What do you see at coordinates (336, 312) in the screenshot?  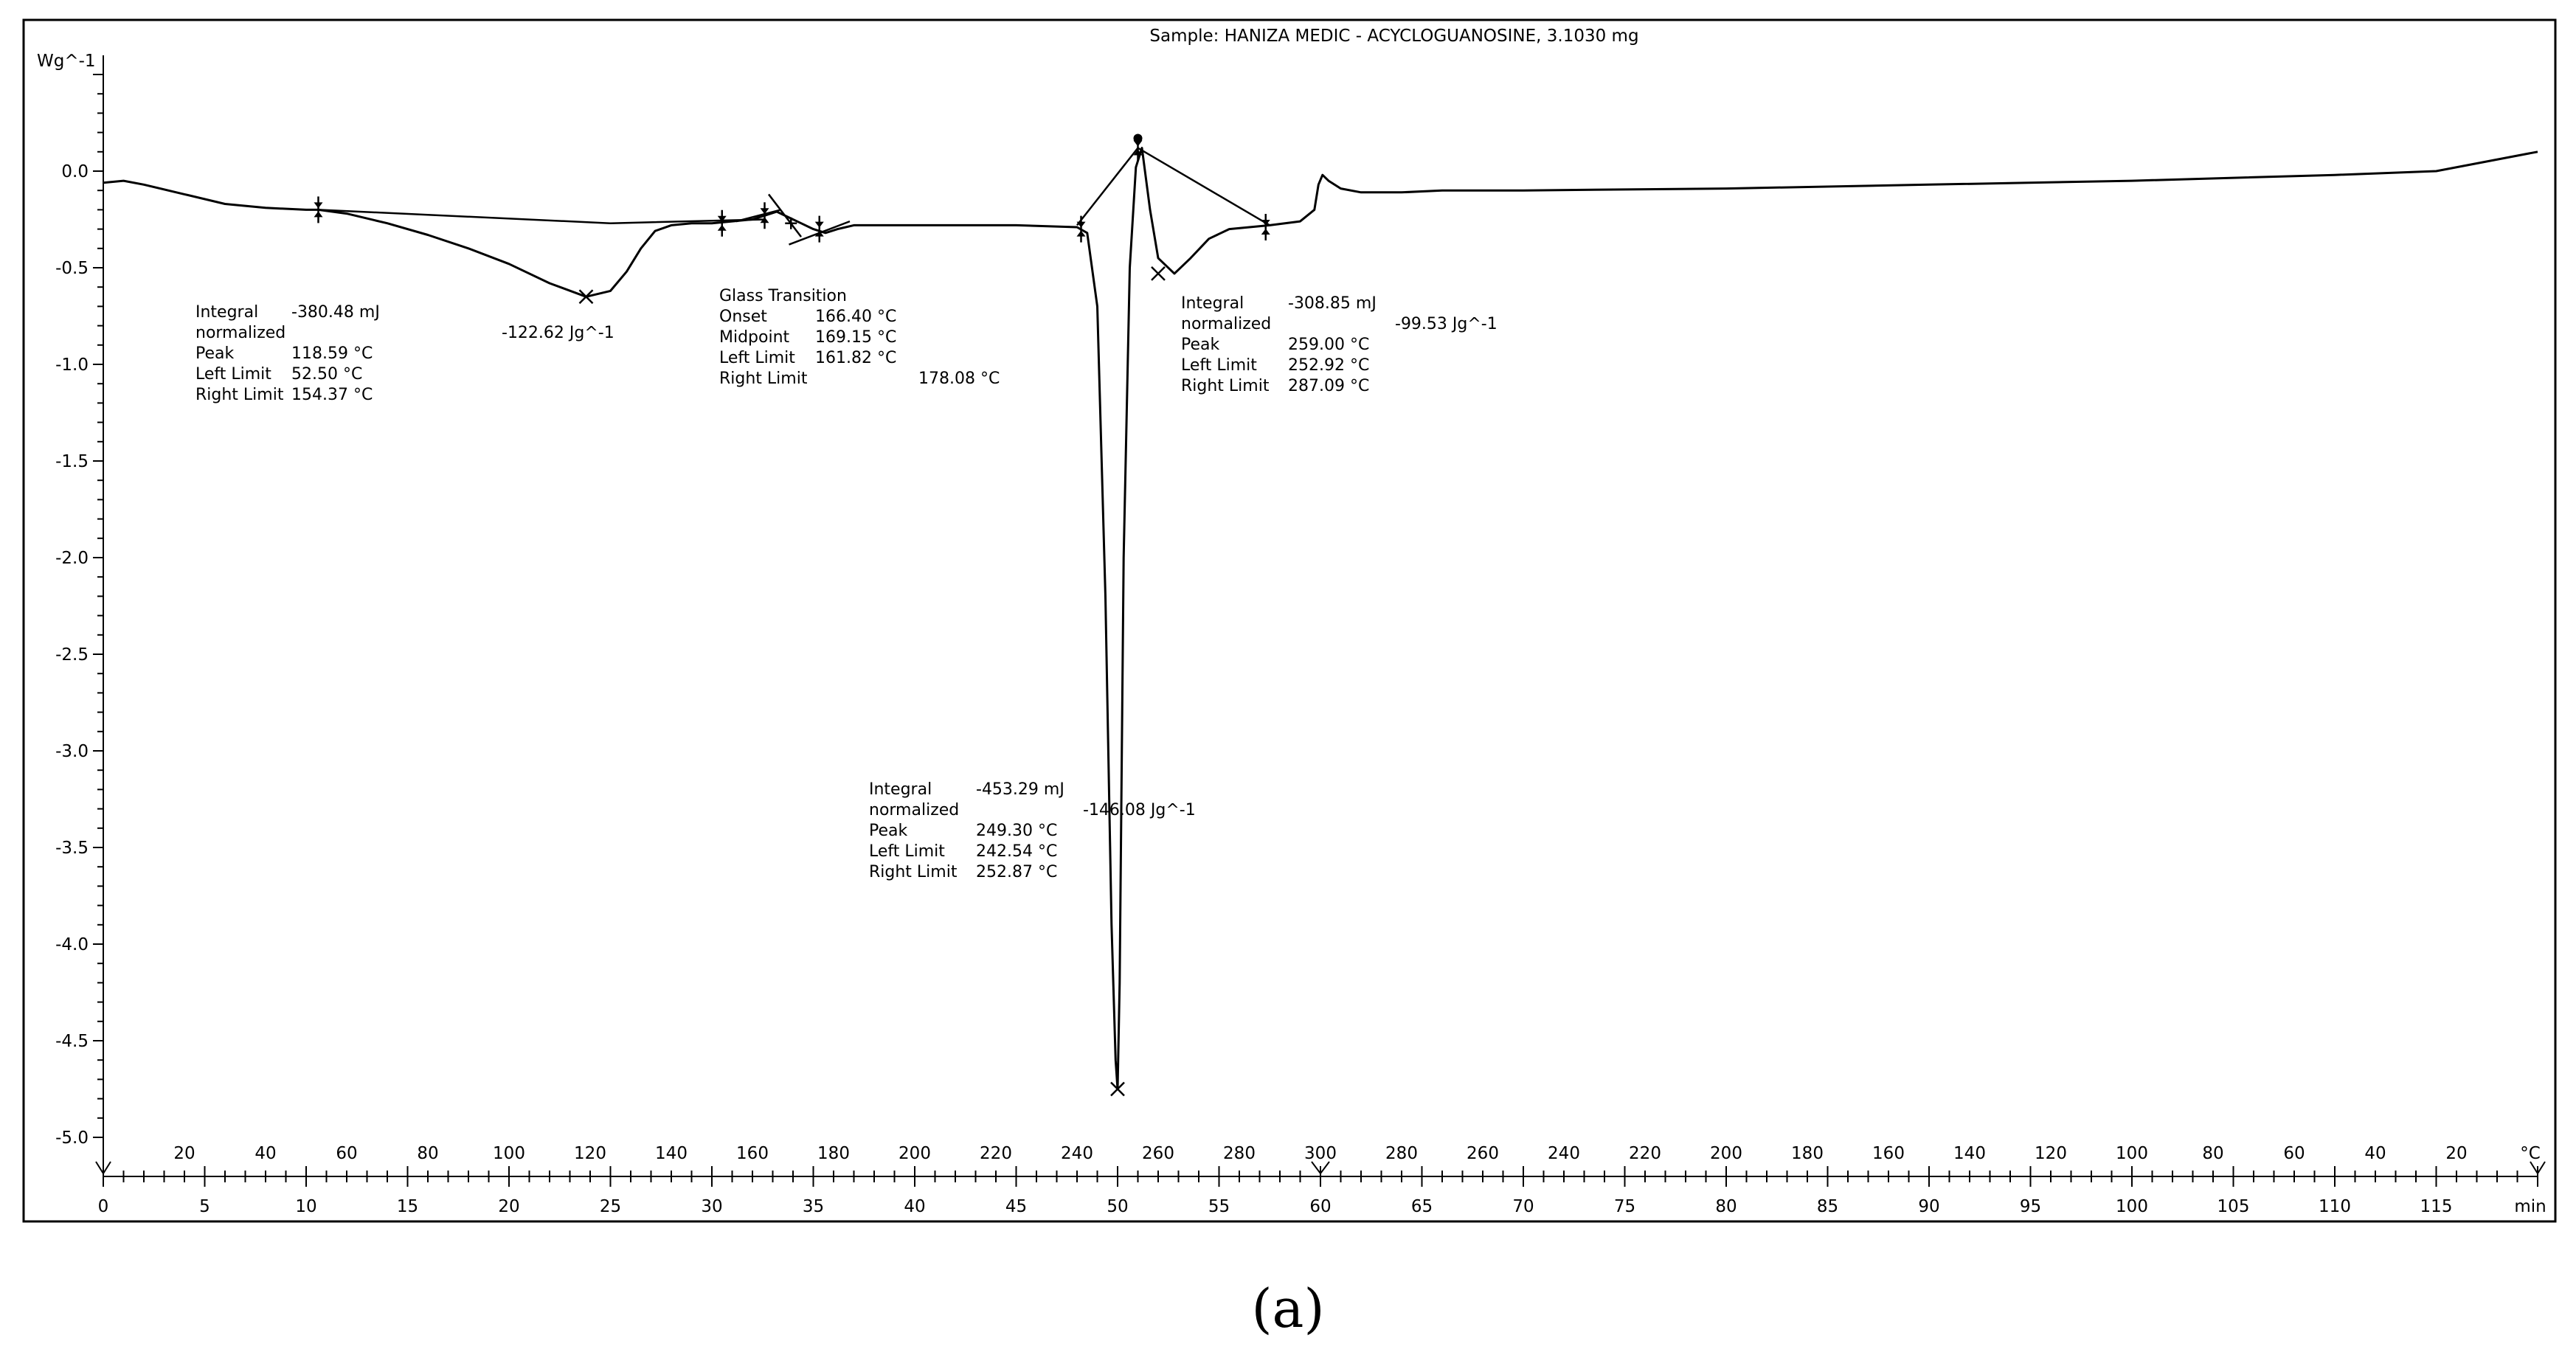 I see `annotation-value: -380.48 mJ` at bounding box center [336, 312].